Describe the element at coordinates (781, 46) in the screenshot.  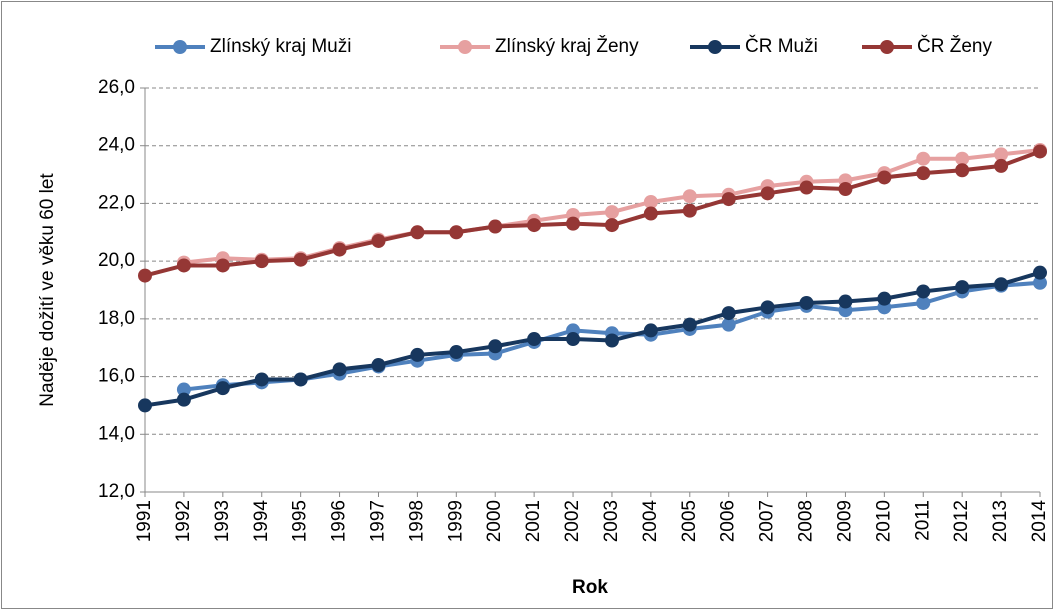
I see `legend-label: ČR Muži` at that location.